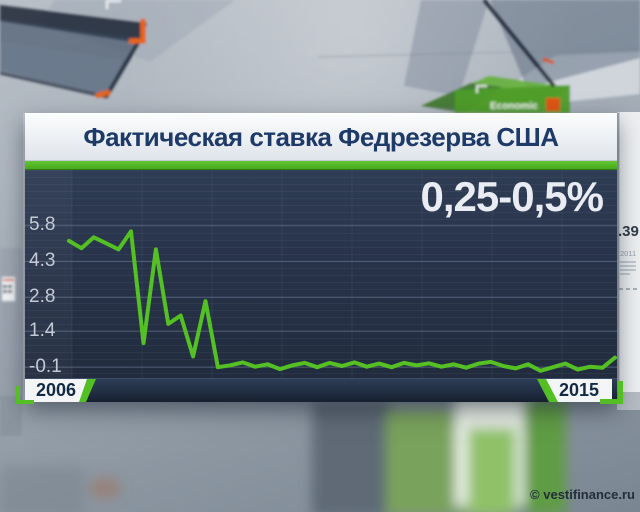  Describe the element at coordinates (117, 49) in the screenshot. I see `glass-panel-top-left` at that location.